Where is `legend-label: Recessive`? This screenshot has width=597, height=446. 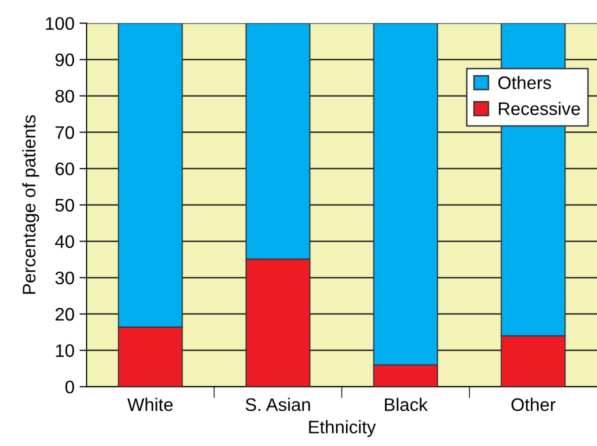
legend-label: Recessive is located at coordinates (539, 109).